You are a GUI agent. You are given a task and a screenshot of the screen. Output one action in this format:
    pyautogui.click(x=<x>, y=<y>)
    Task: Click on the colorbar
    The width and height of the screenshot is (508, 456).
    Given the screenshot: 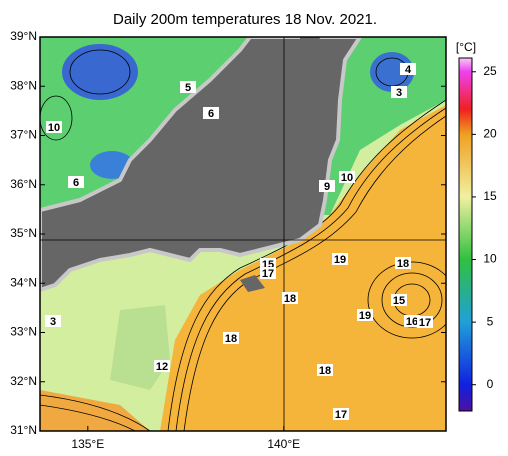 What is the action you would take?
    pyautogui.click(x=465, y=234)
    